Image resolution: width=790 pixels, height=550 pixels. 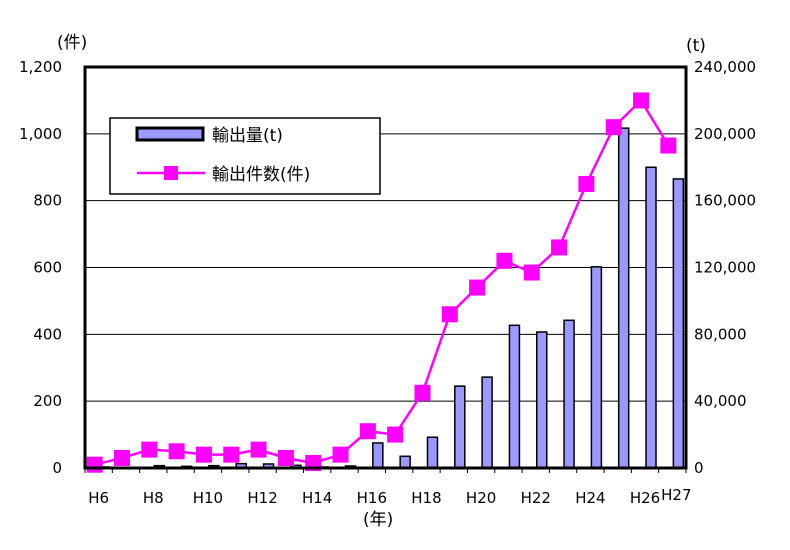 What do you see at coordinates (590, 498) in the screenshot?
I see `x-axis-tick-label: H24` at bounding box center [590, 498].